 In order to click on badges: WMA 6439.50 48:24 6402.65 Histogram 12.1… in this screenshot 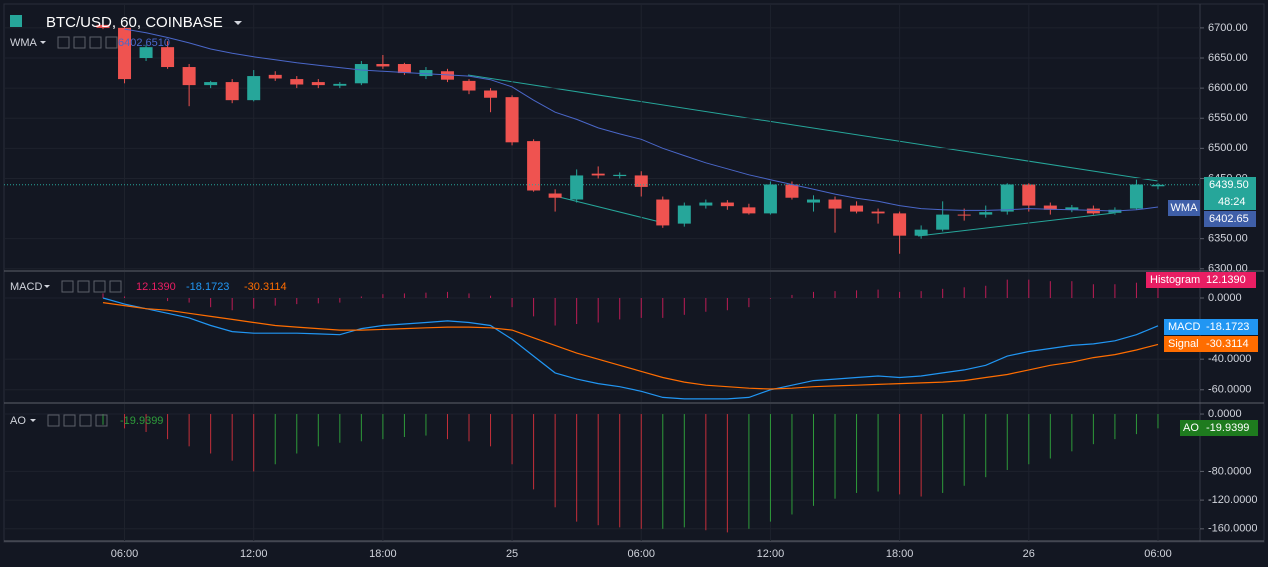, I will do `click(1202, 306)`.